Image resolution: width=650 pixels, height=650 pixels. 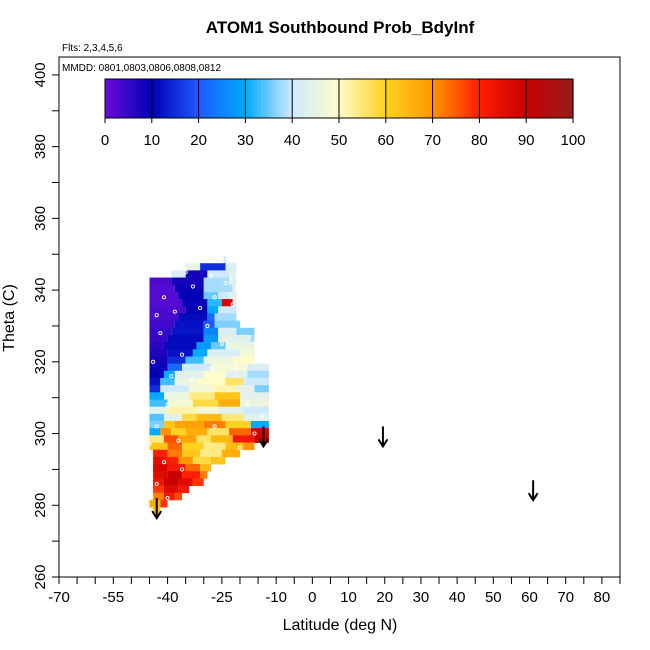 I want to click on x-axis-title: Latitude (deg N), so click(x=340, y=625).